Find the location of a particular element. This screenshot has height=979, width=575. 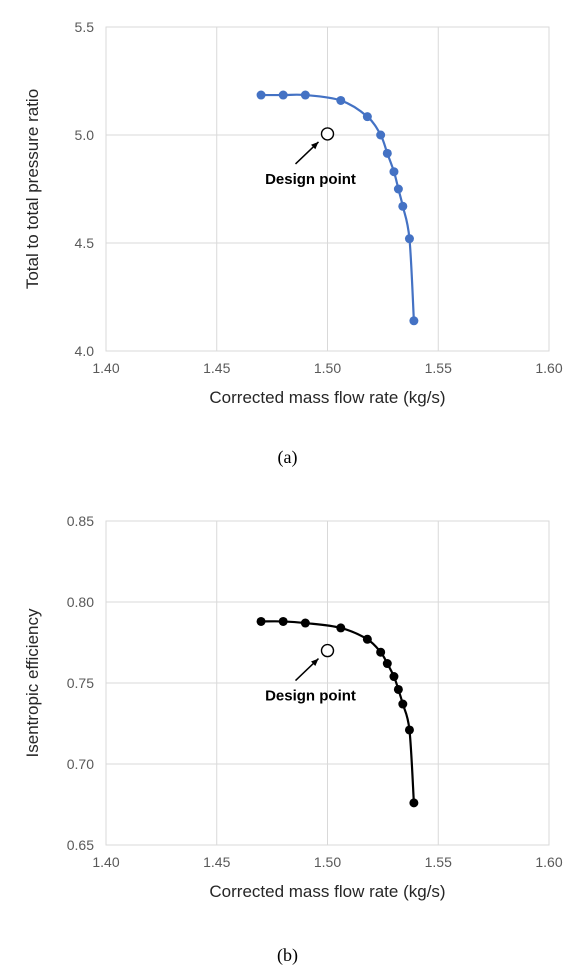

y-tick-label: 0.80 is located at coordinates (80, 602).